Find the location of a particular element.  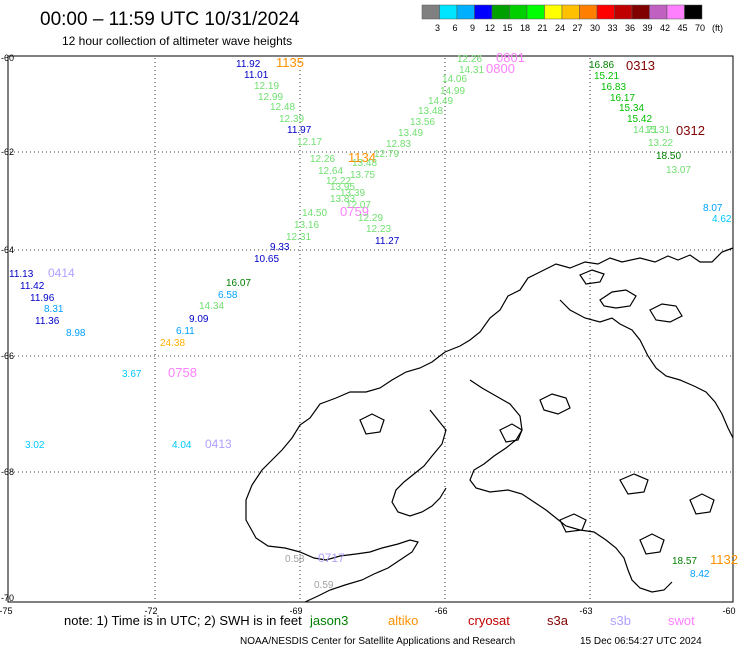

wave-height-value: 0414 is located at coordinates (61, 273).